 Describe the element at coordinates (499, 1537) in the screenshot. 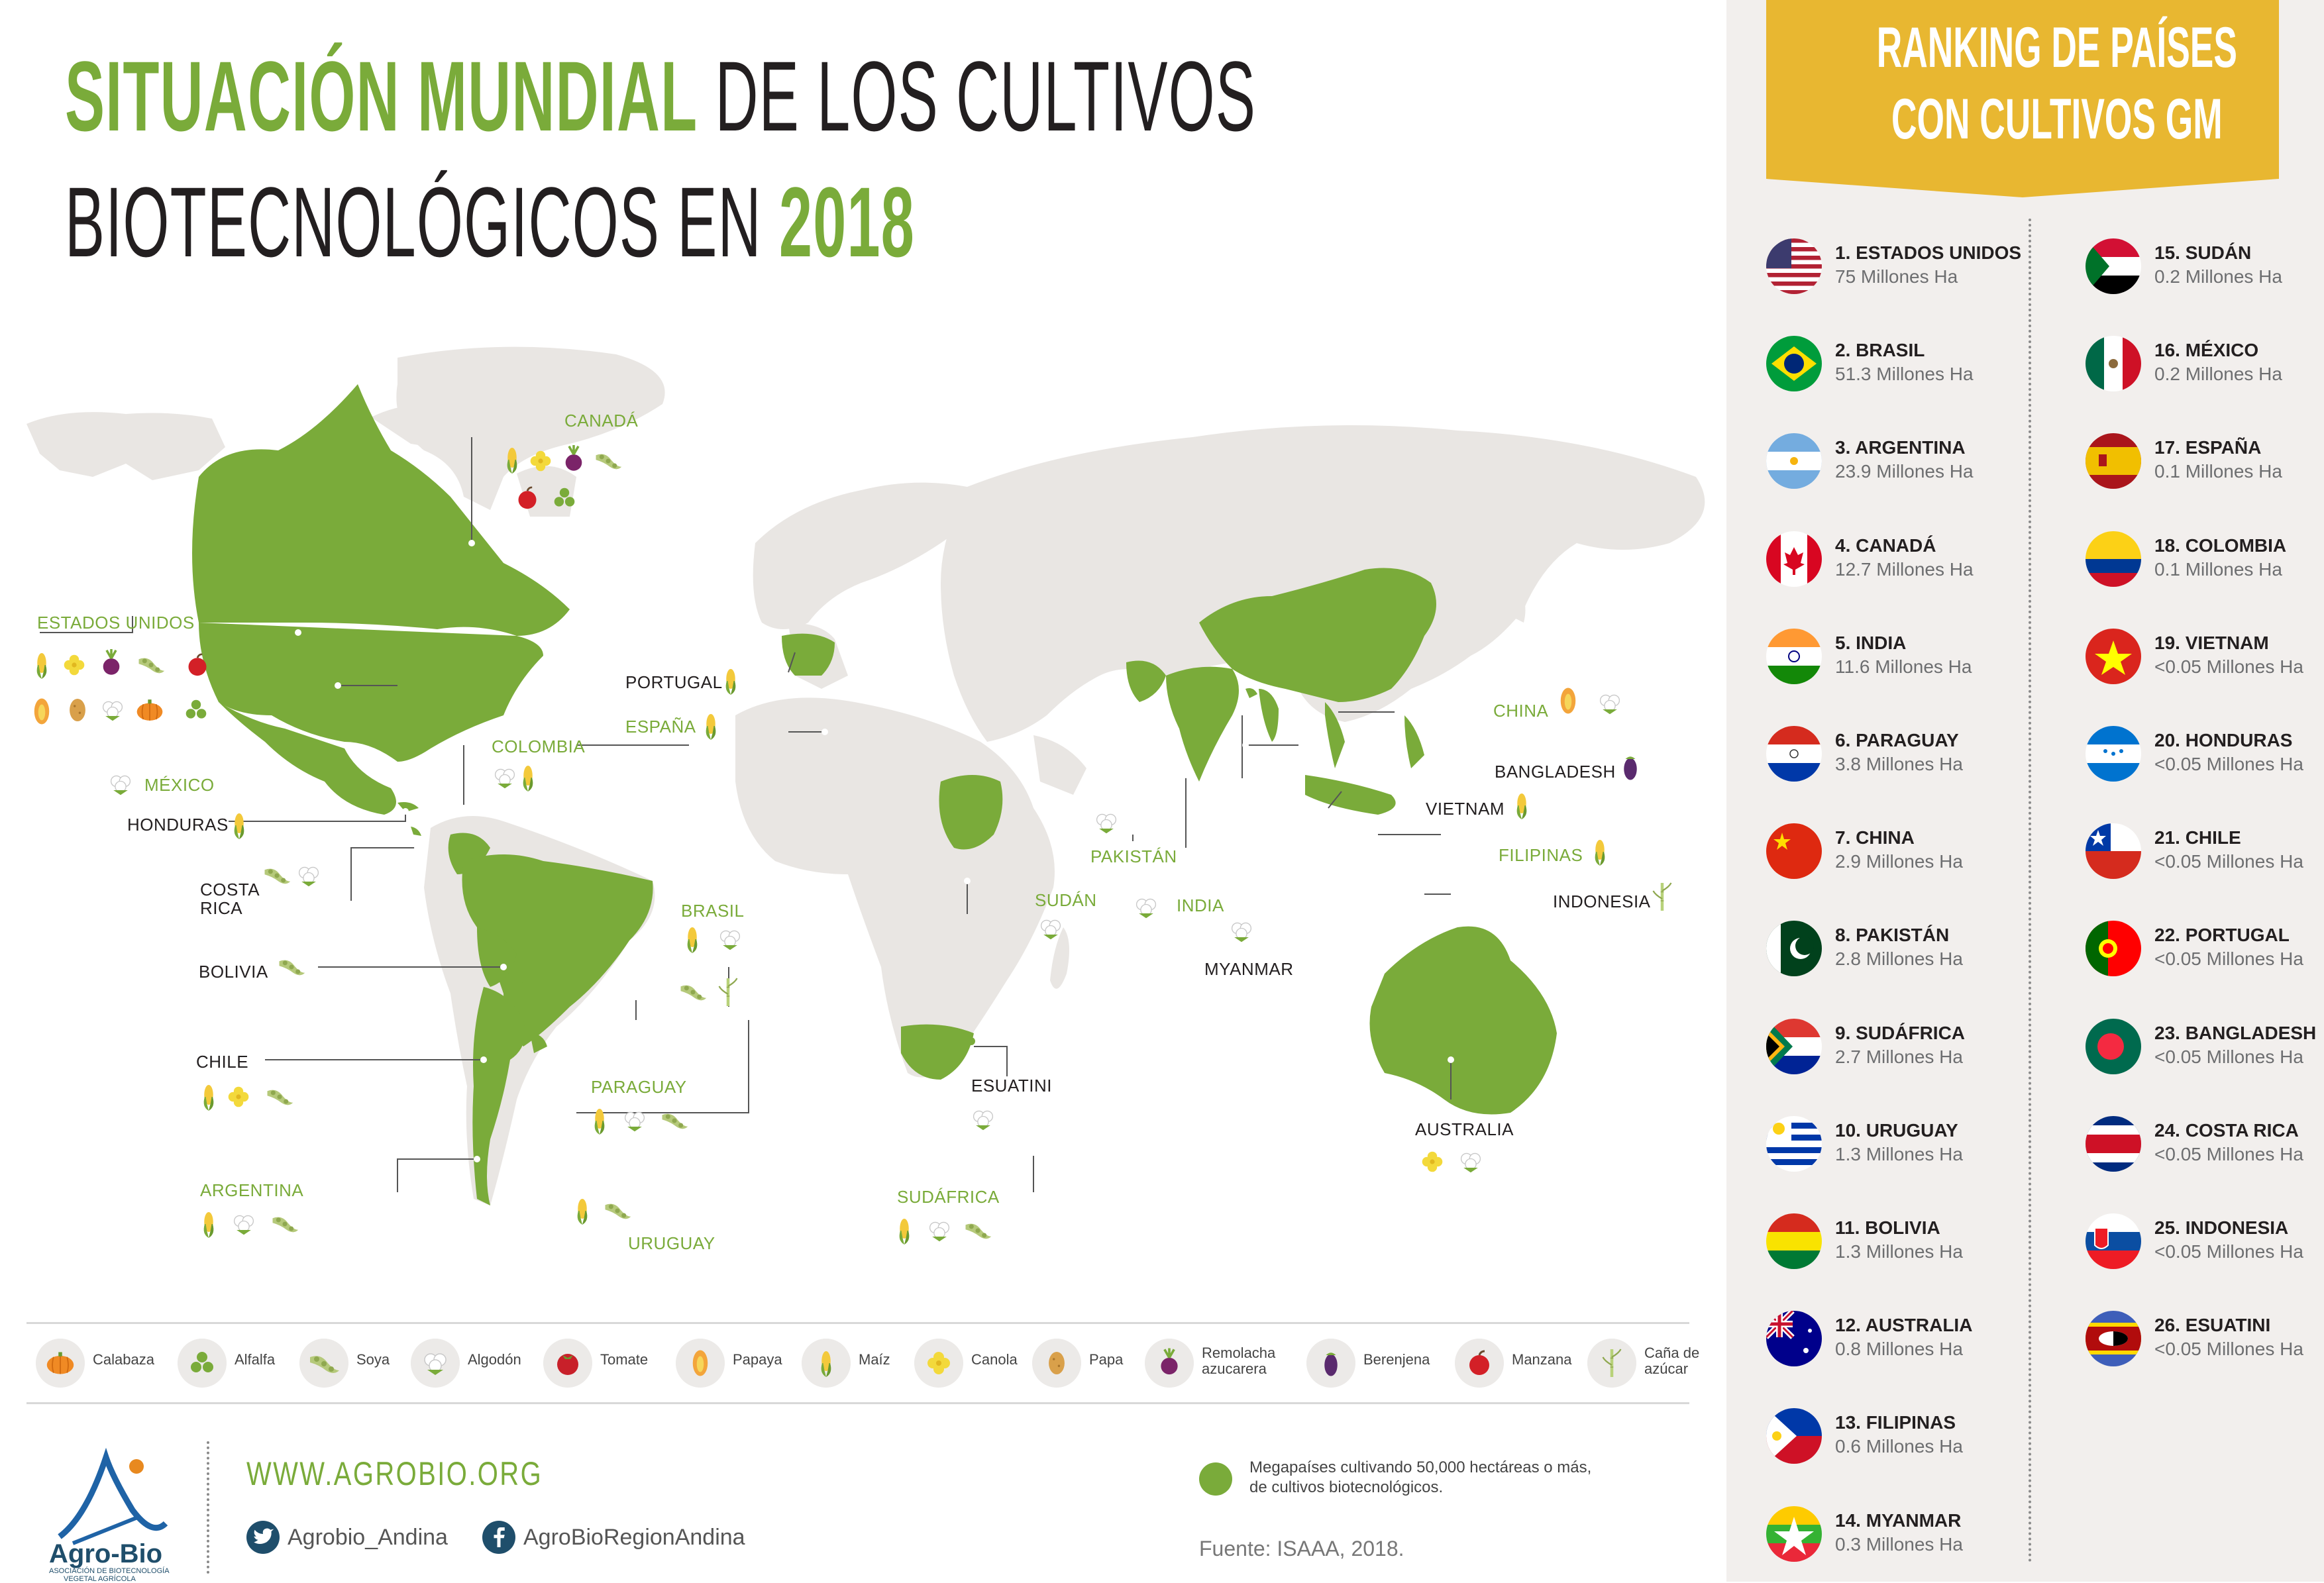

I see `facebook-icon` at that location.